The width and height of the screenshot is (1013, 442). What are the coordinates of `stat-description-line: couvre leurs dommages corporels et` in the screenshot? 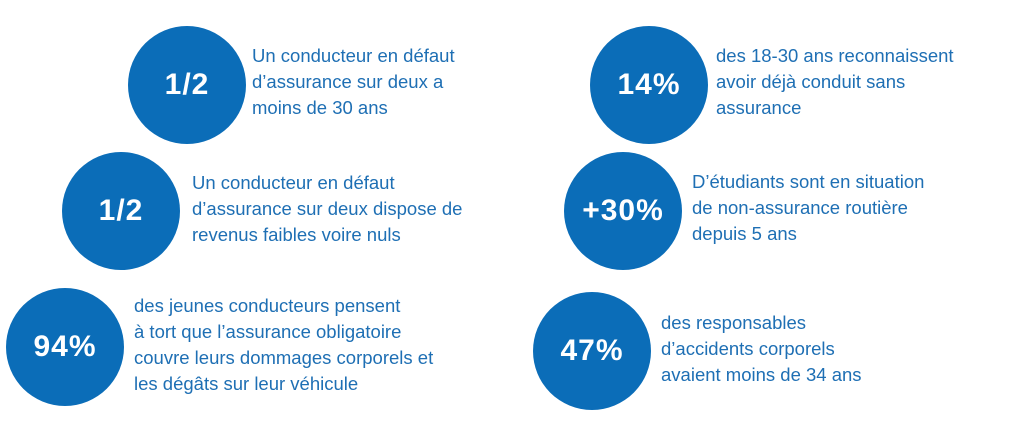 It's located at (284, 357).